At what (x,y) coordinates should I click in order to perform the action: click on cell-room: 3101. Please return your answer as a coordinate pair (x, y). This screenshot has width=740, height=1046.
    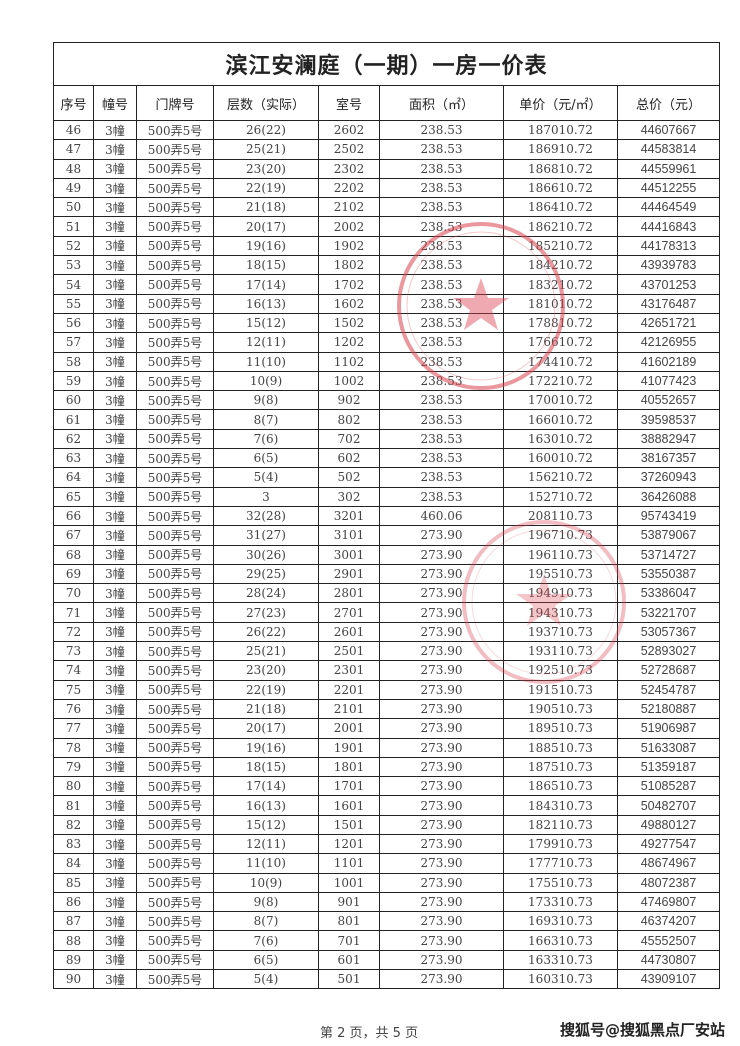
    Looking at the image, I should click on (349, 535).